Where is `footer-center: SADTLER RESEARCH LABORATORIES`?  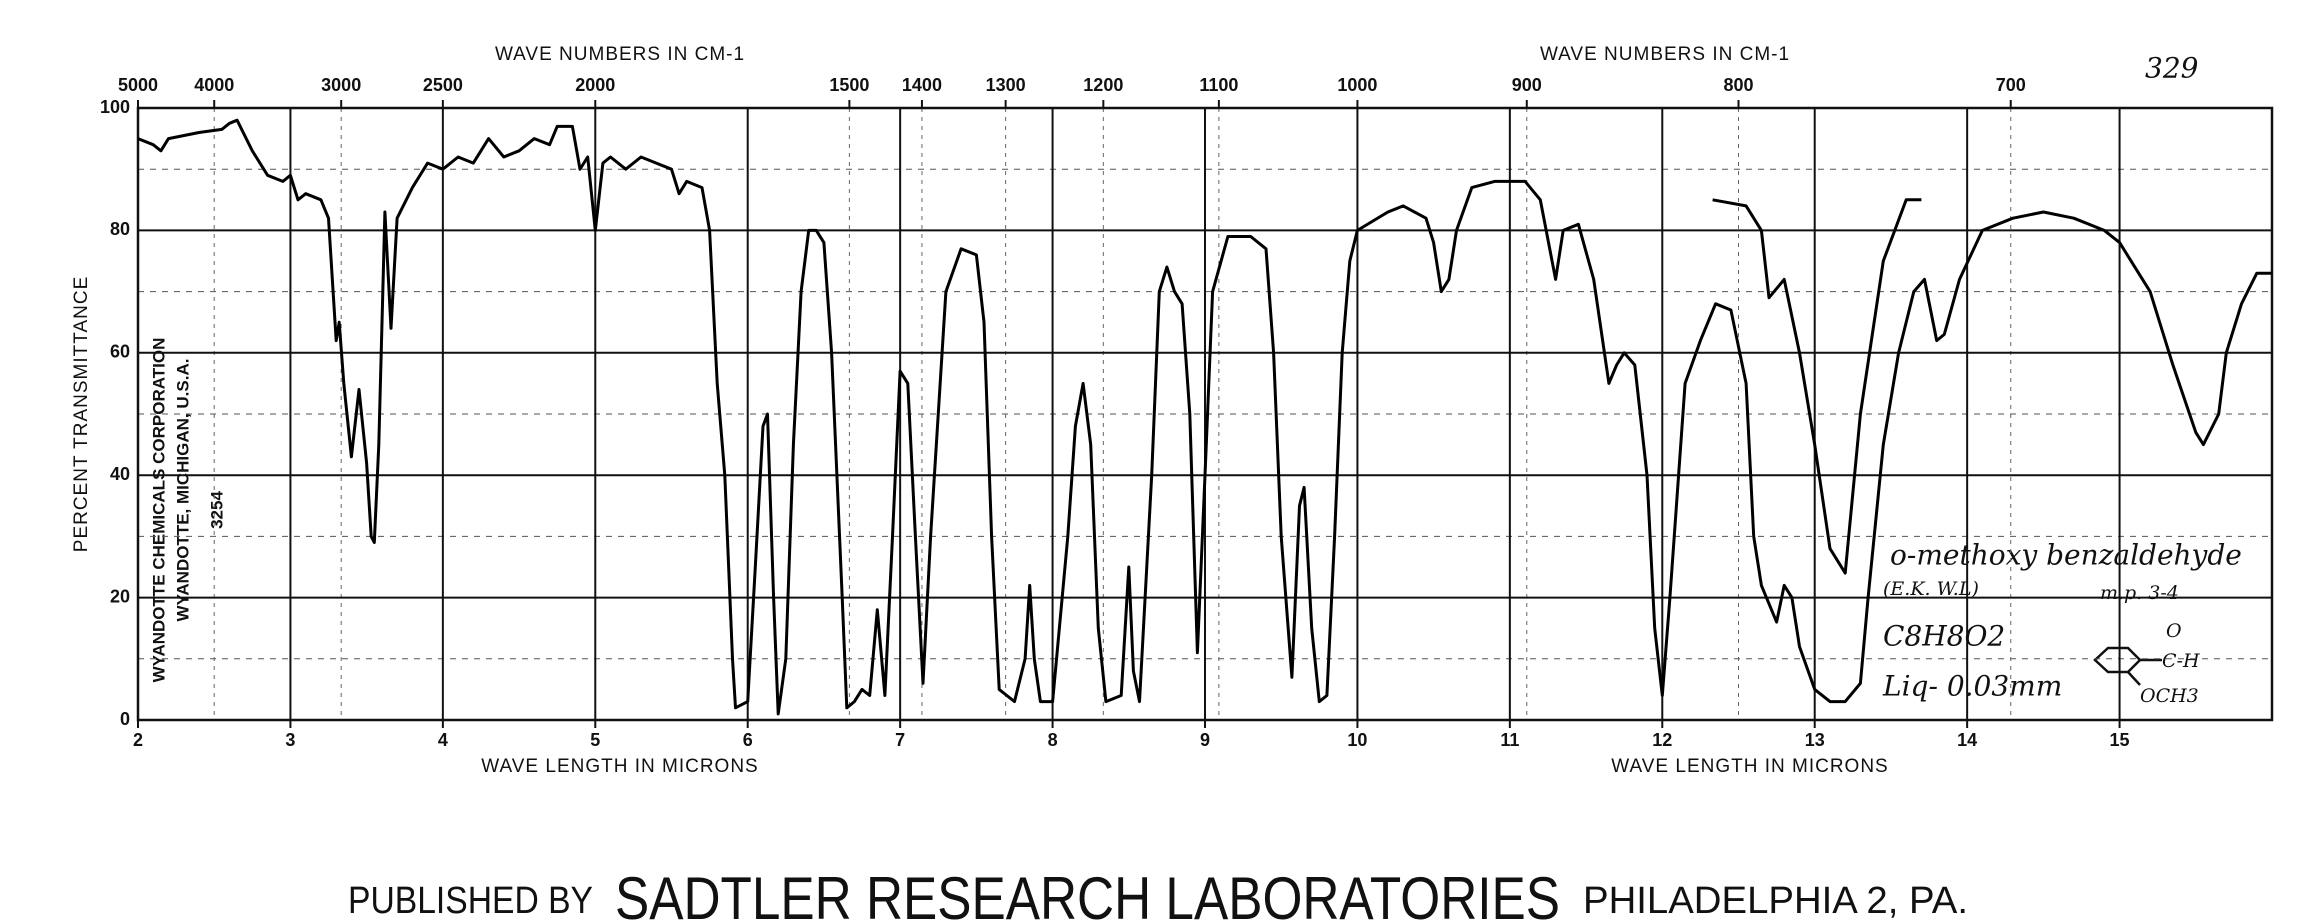 footer-center: SADTLER RESEARCH LABORATORIES is located at coordinates (1087, 893).